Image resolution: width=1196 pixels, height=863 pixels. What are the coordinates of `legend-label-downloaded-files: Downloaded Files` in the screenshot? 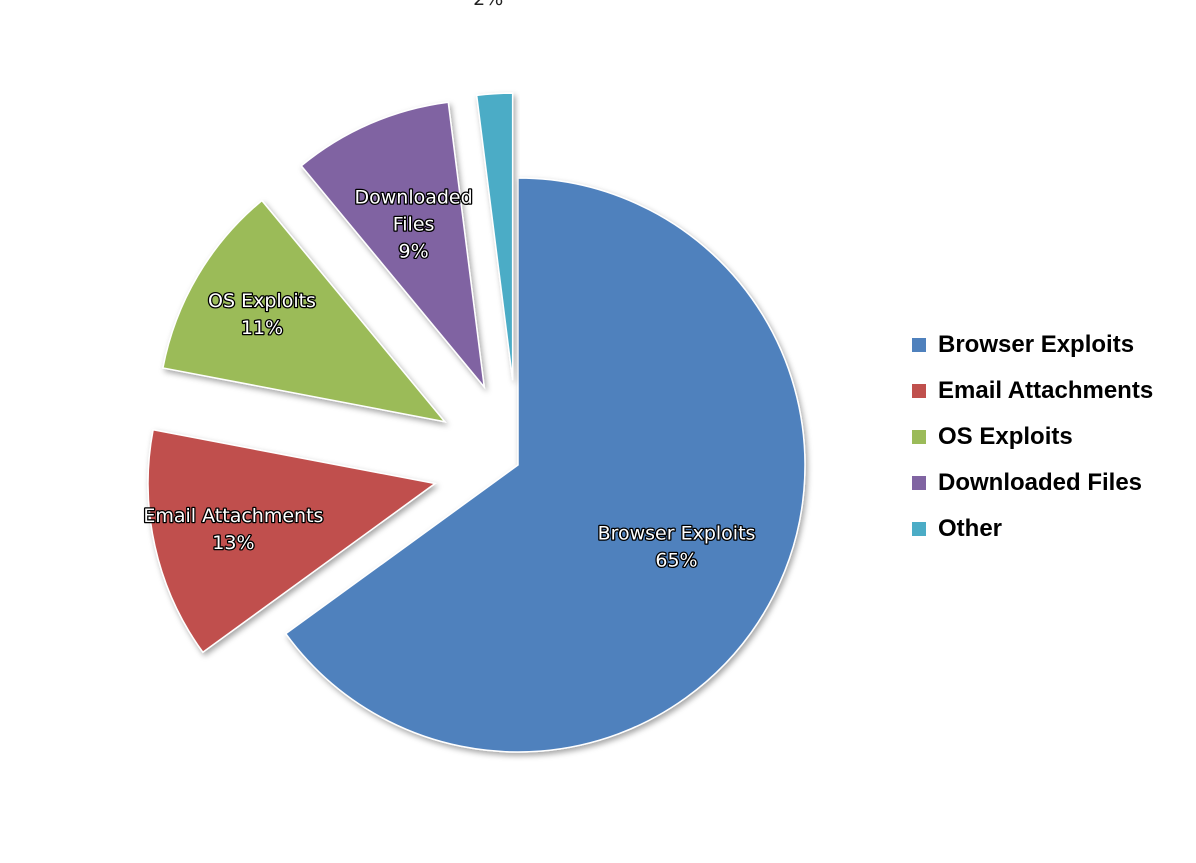 It's located at (1040, 482).